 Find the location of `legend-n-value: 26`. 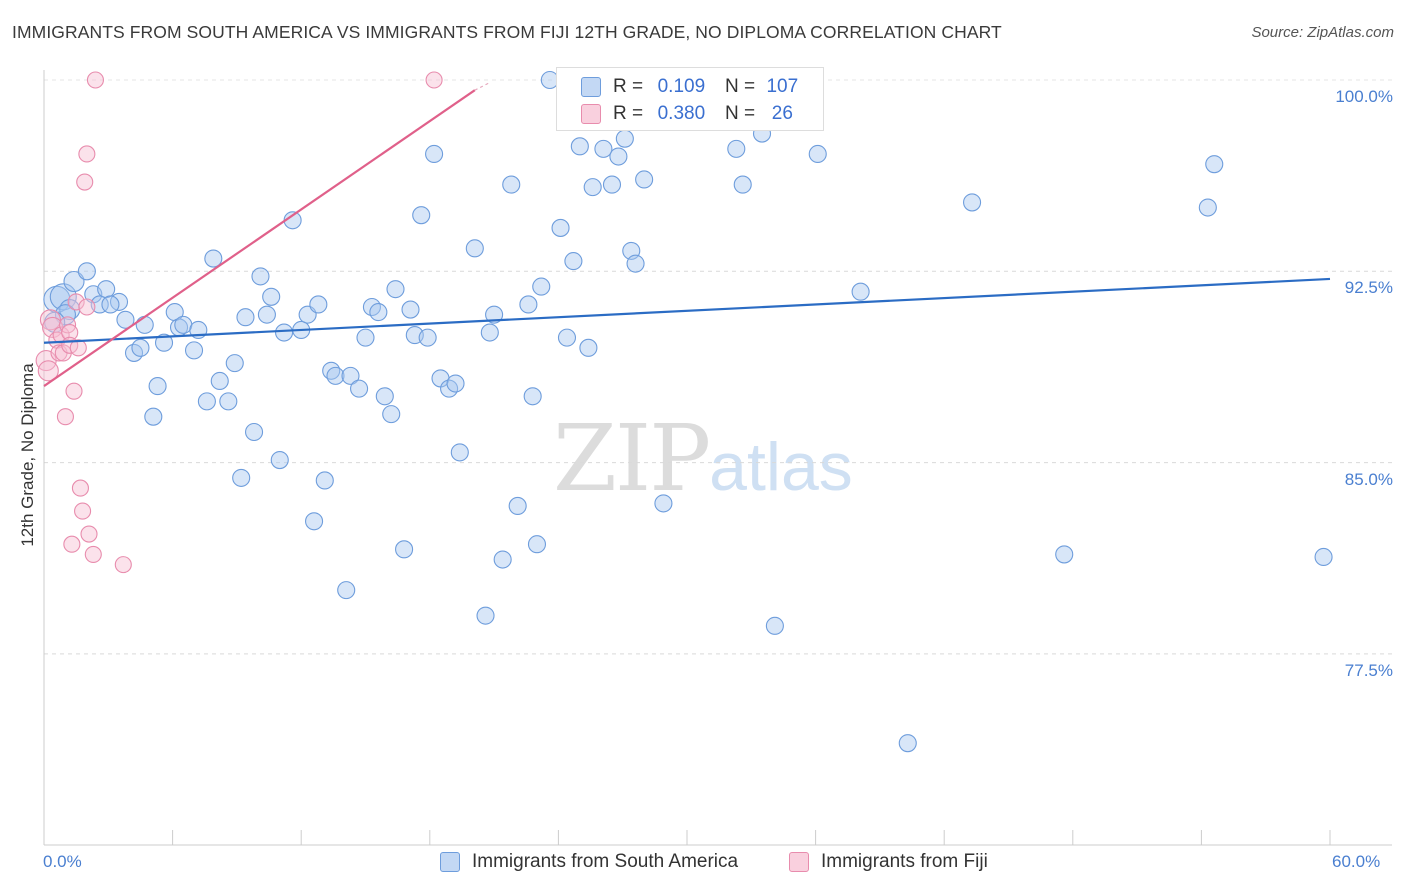

legend-n-value: 26 is located at coordinates (782, 113).